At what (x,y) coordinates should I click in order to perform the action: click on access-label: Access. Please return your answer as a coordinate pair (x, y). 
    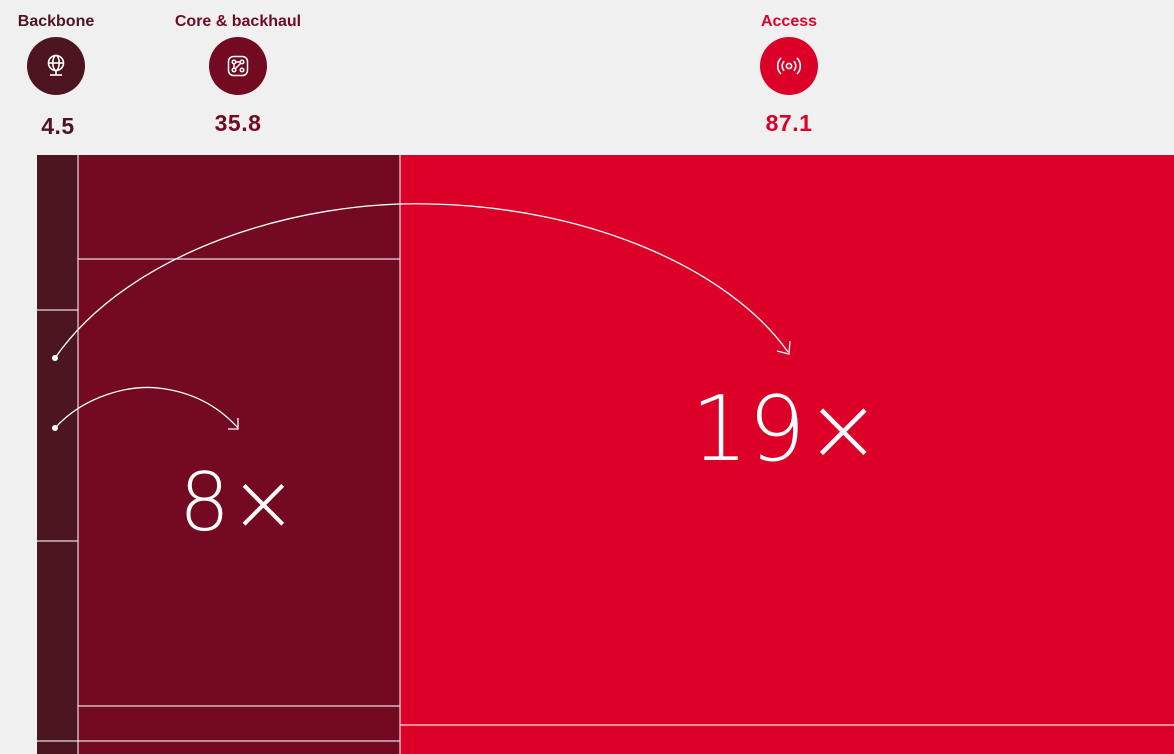
    Looking at the image, I should click on (789, 21).